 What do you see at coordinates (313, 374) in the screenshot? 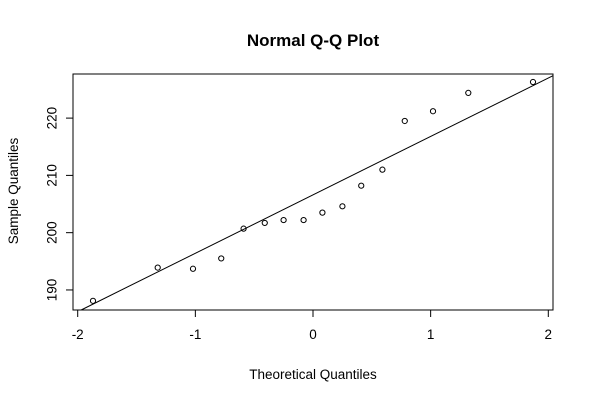
I see `x-axis-label: Theoretical Quantiles` at bounding box center [313, 374].